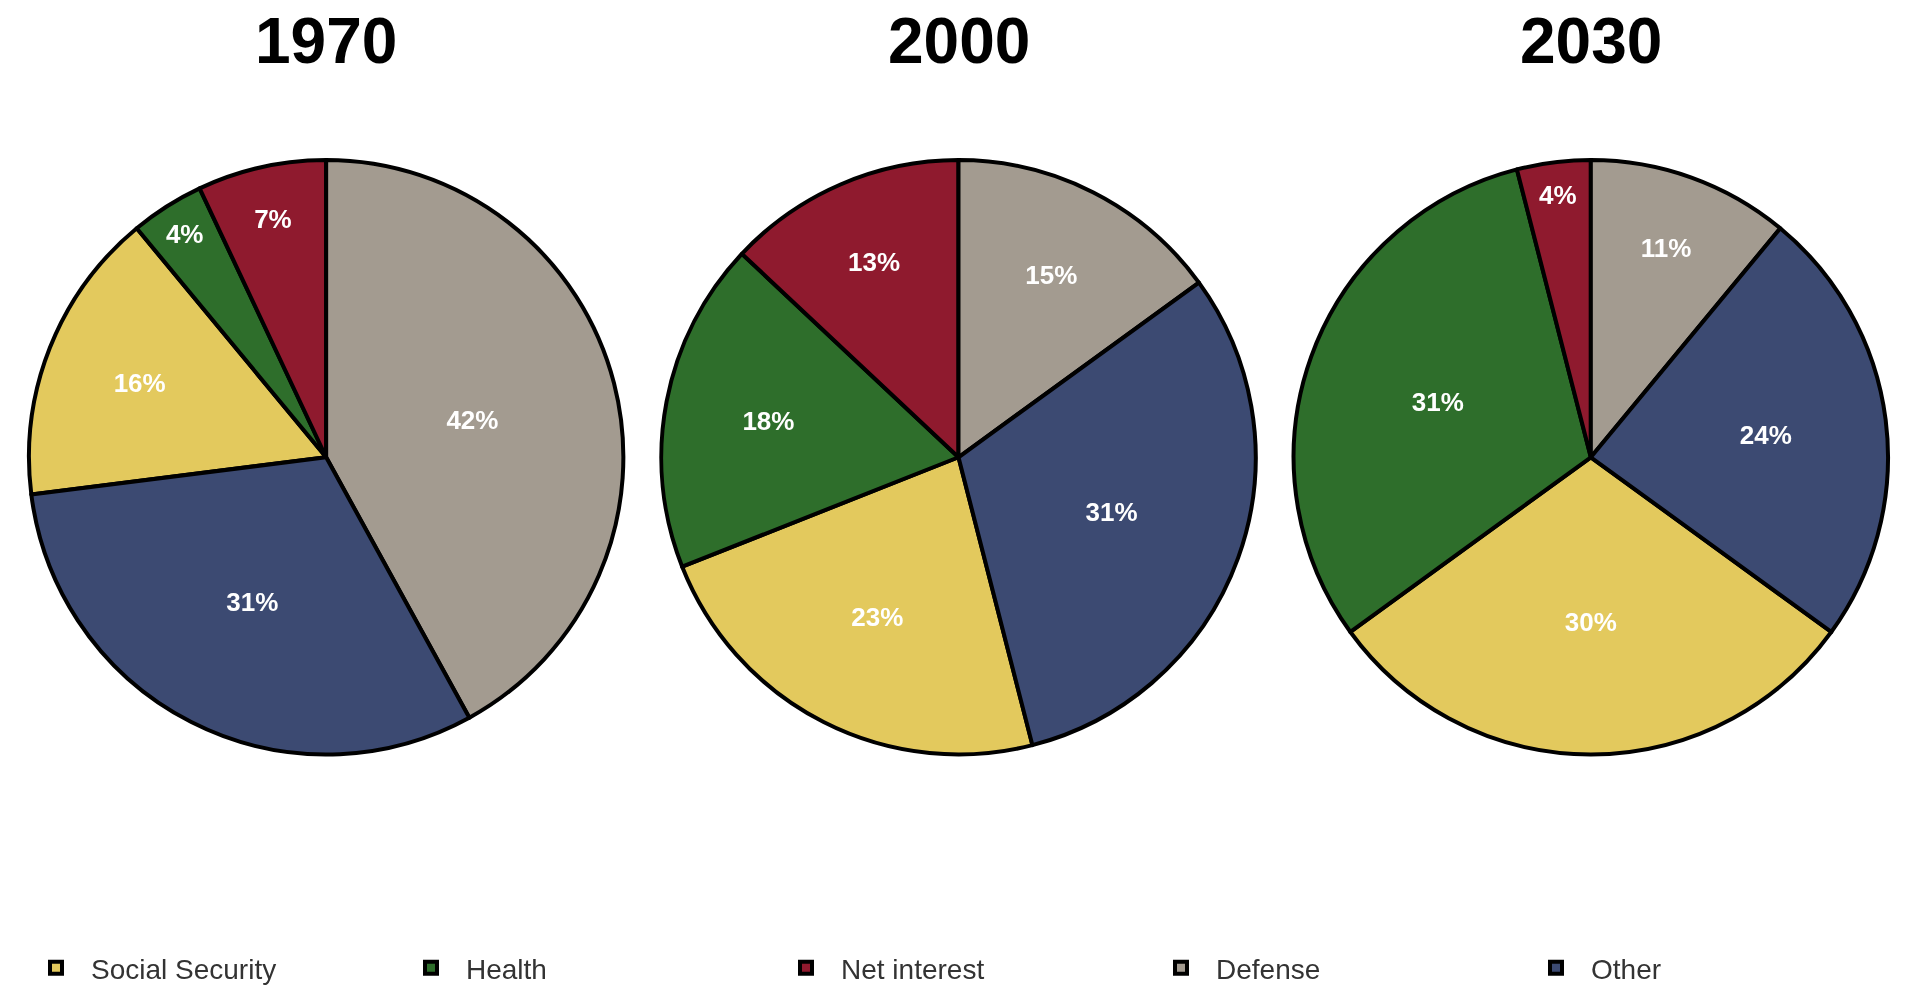 Image resolution: width=1917 pixels, height=1003 pixels. Describe the element at coordinates (874, 262) in the screenshot. I see `data-label: 13%` at that location.